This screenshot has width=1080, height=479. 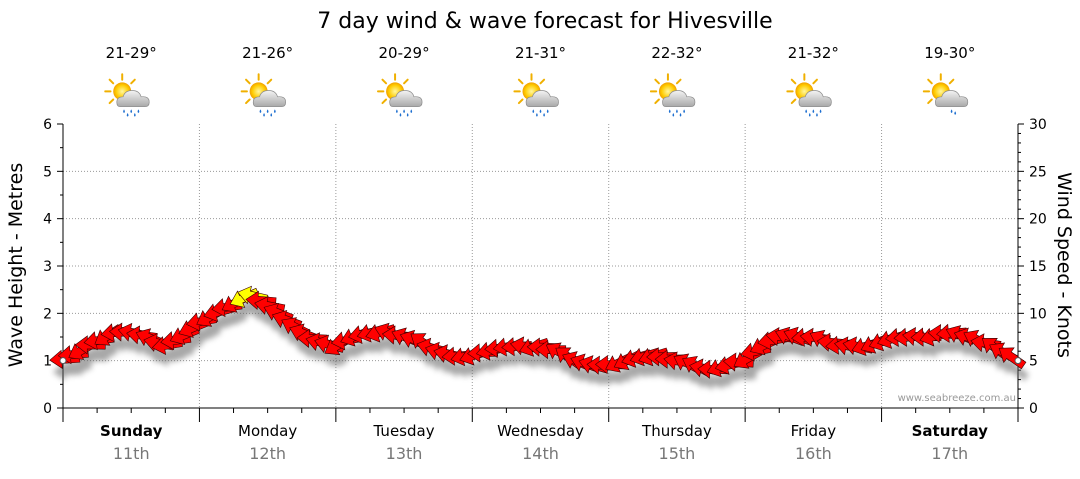 I want to click on y2-tick-label: 15, so click(x=1038, y=267).